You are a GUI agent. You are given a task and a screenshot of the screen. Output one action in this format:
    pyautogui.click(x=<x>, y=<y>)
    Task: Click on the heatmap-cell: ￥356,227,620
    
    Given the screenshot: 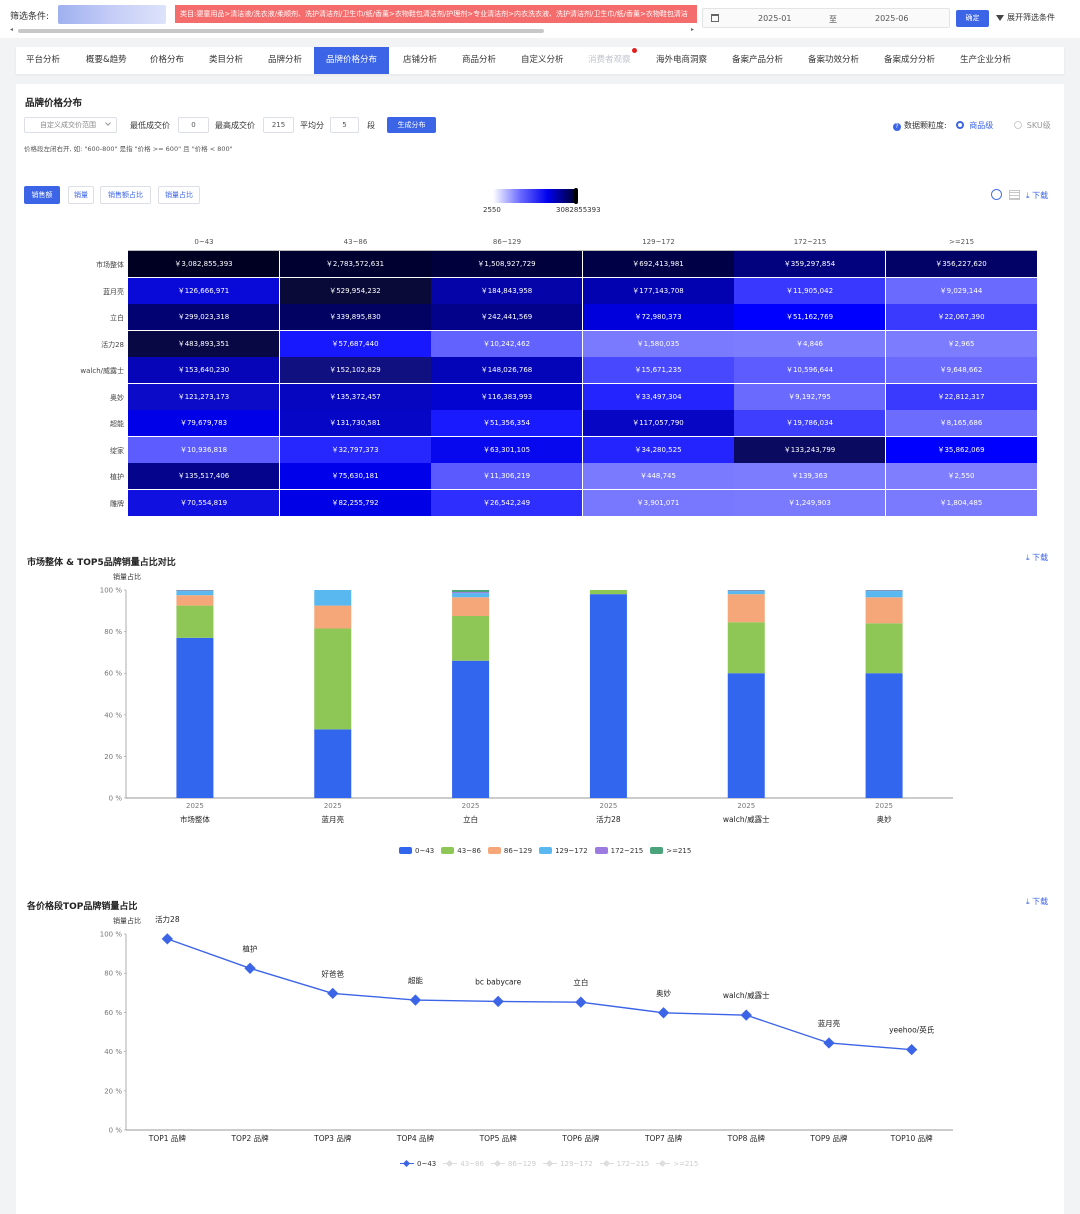 What is the action you would take?
    pyautogui.click(x=961, y=264)
    